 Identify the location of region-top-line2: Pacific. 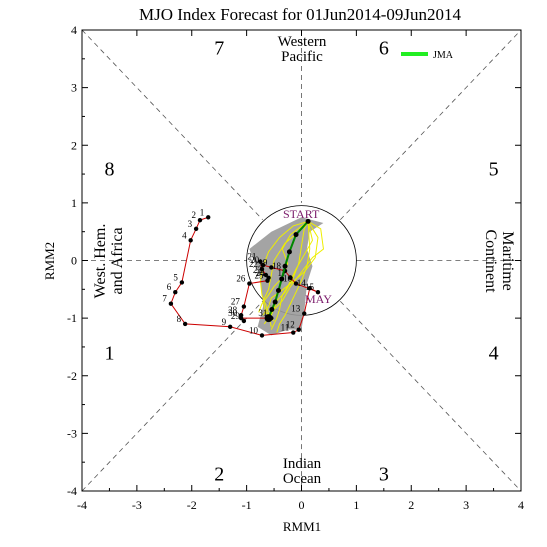
(302, 57).